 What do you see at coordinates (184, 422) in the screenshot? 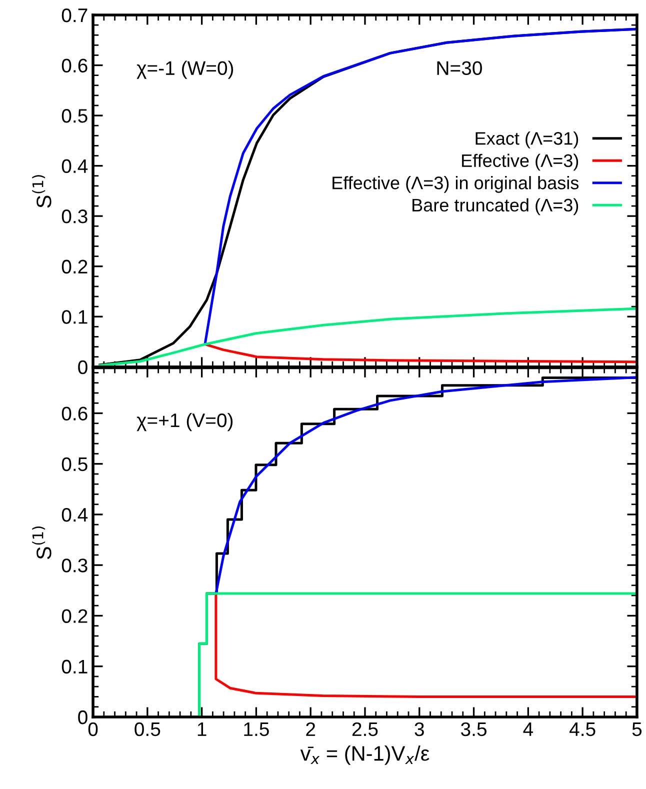
I see `annotation: χ=+1 (V=0)` at bounding box center [184, 422].